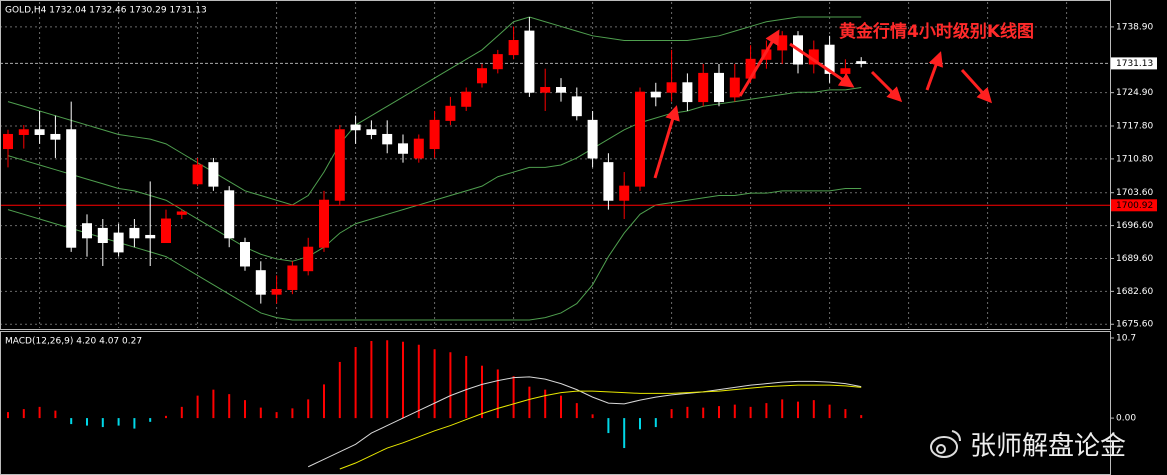 The width and height of the screenshot is (1167, 475). I want to click on reference-label-box, so click(1134, 205).